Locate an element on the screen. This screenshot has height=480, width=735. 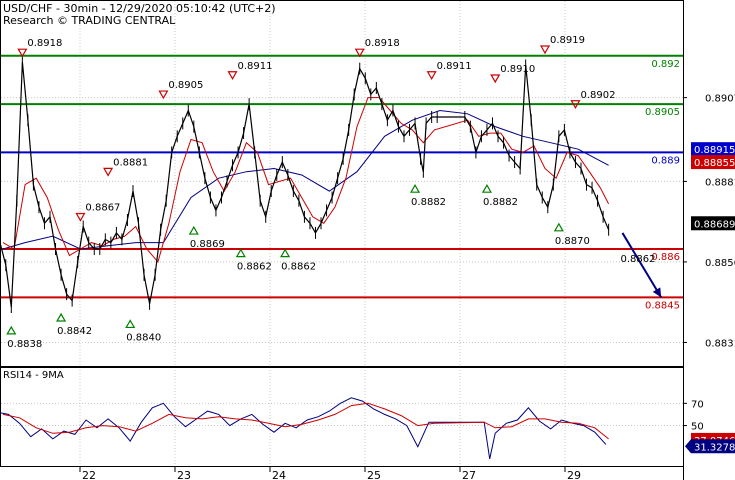
level-label: 0.8905 is located at coordinates (662, 112).